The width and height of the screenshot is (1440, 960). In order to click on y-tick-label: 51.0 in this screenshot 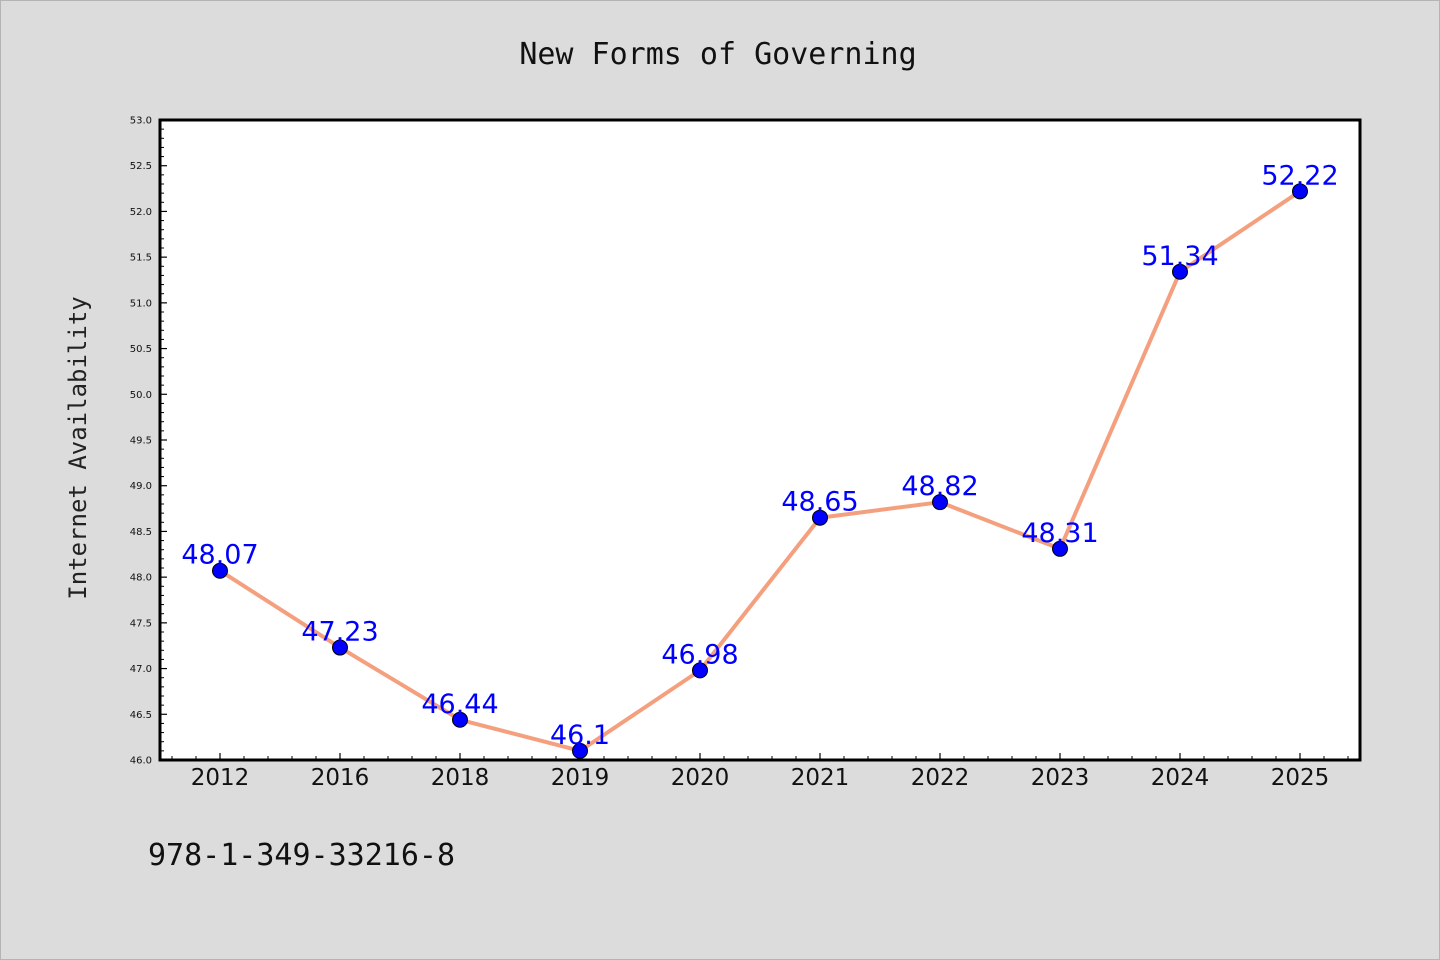, I will do `click(141, 303)`.